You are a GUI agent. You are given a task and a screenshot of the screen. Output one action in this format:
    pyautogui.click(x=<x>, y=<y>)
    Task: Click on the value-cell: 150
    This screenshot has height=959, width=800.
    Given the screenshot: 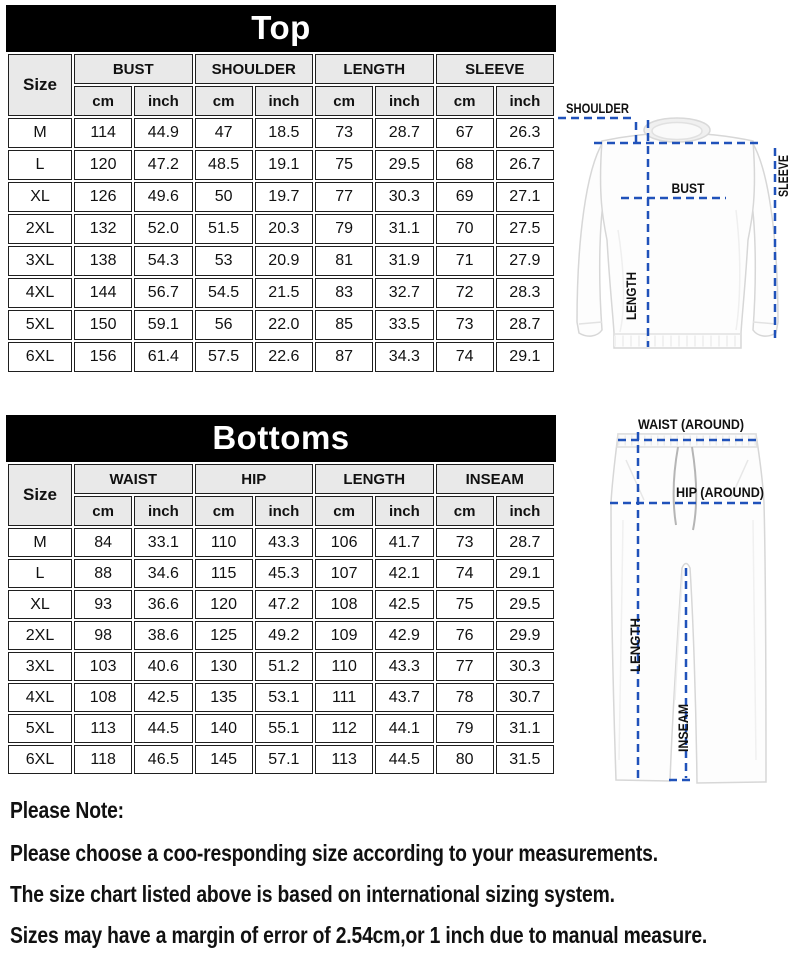 What is the action you would take?
    pyautogui.click(x=103, y=325)
    